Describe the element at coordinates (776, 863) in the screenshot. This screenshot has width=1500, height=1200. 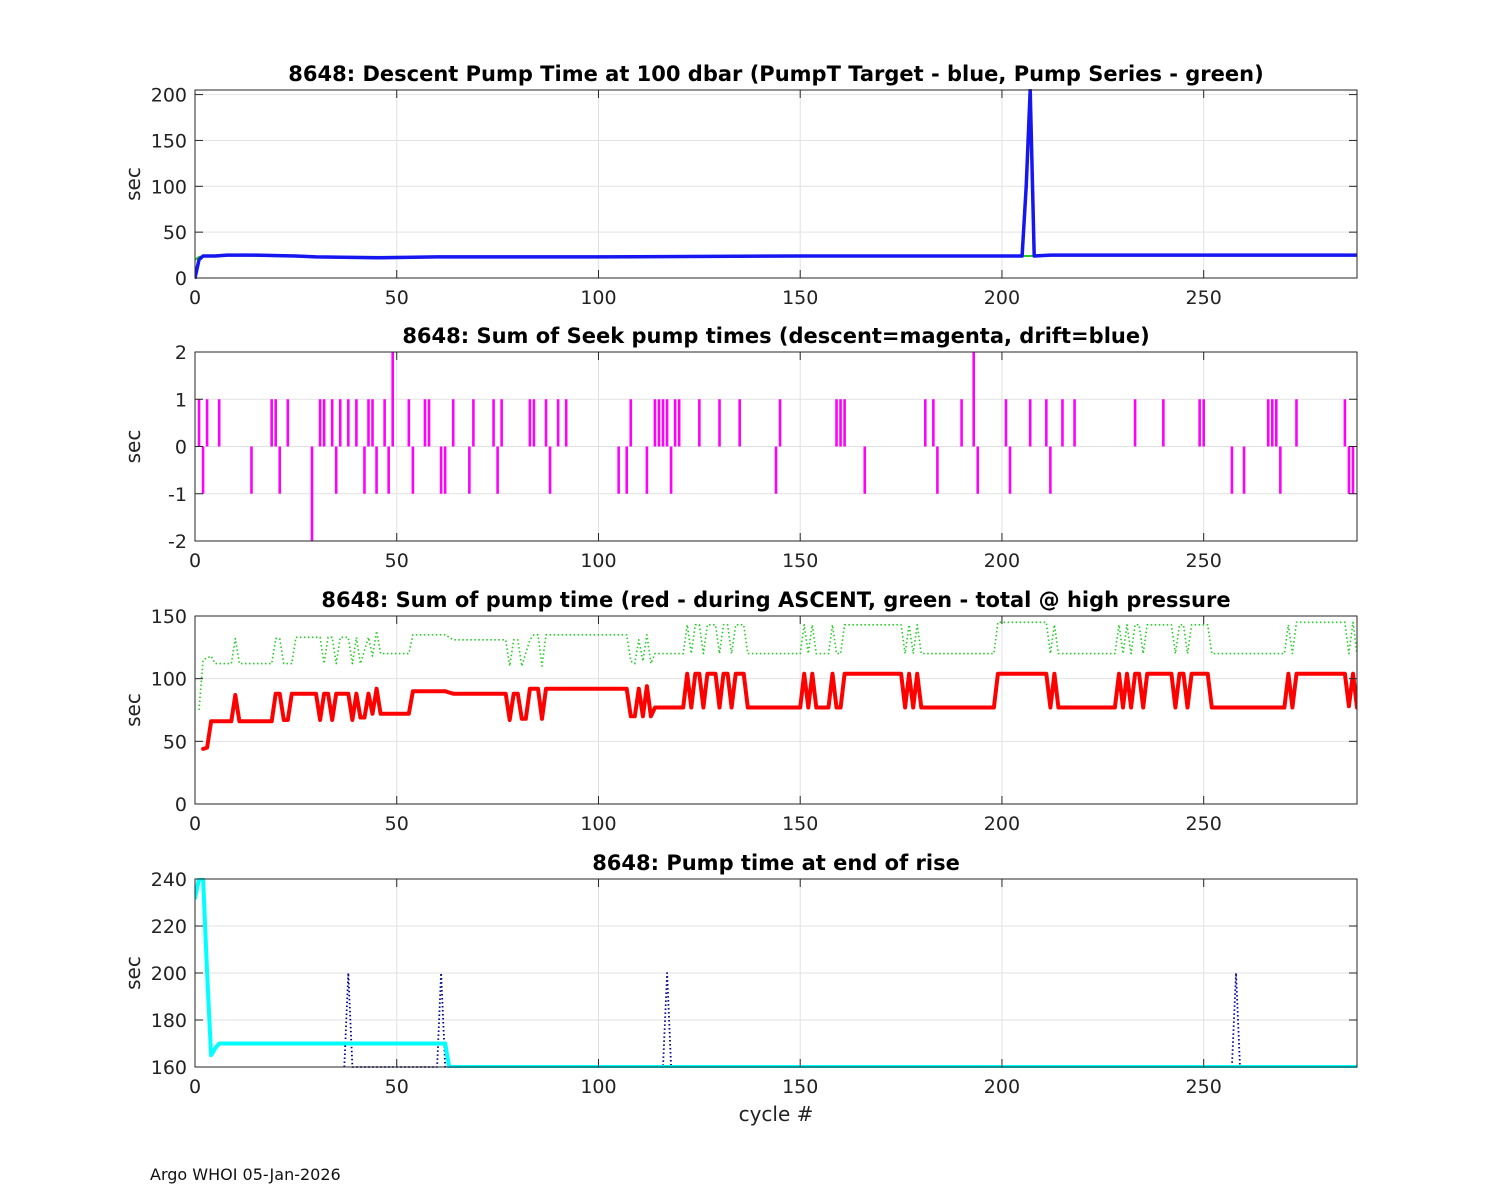
I see `chart-title: 8648: Pump time at end of rise` at that location.